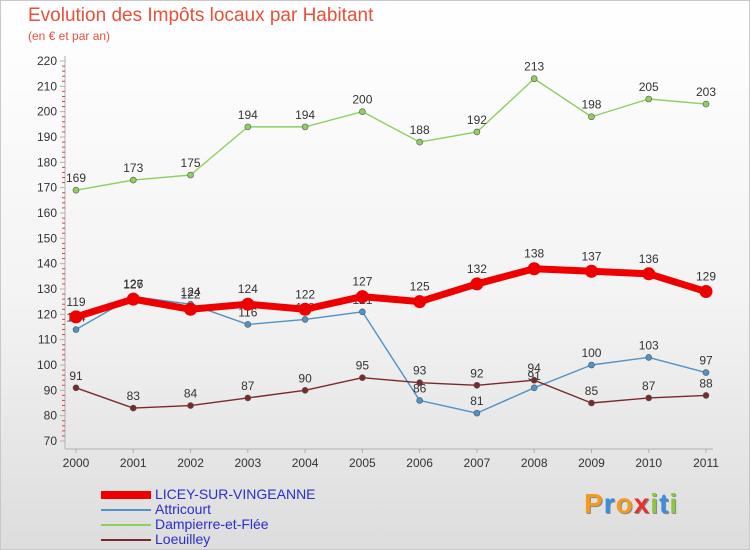 This screenshot has width=750, height=550. What do you see at coordinates (183, 539) in the screenshot?
I see `legend-label: Loeuilley` at bounding box center [183, 539].